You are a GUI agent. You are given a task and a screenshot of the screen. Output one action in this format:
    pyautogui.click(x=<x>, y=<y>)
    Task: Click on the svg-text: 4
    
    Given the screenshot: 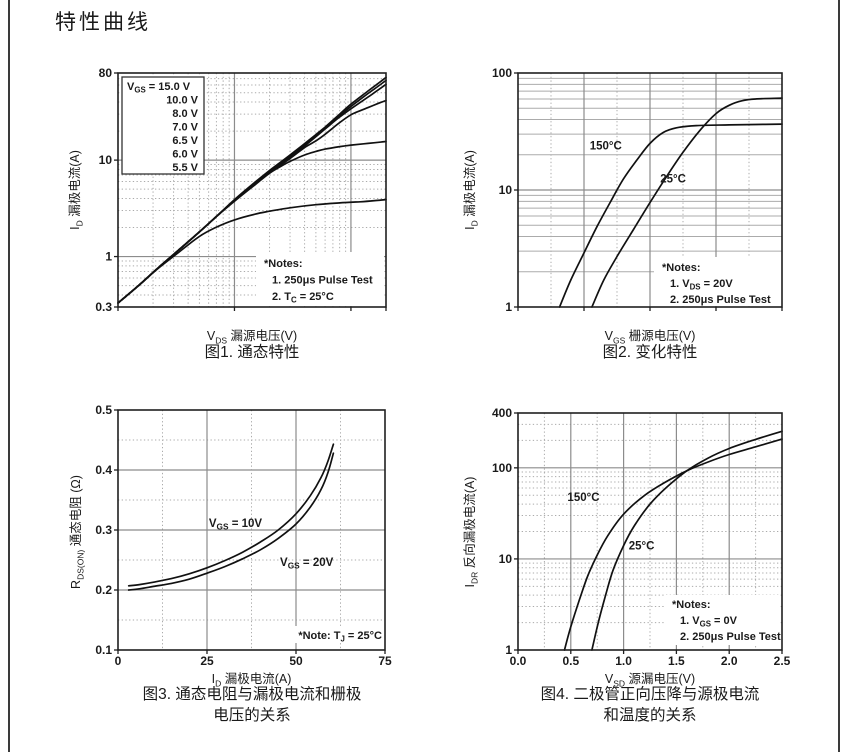 What is the action you would take?
    pyautogui.click(x=518, y=311)
    